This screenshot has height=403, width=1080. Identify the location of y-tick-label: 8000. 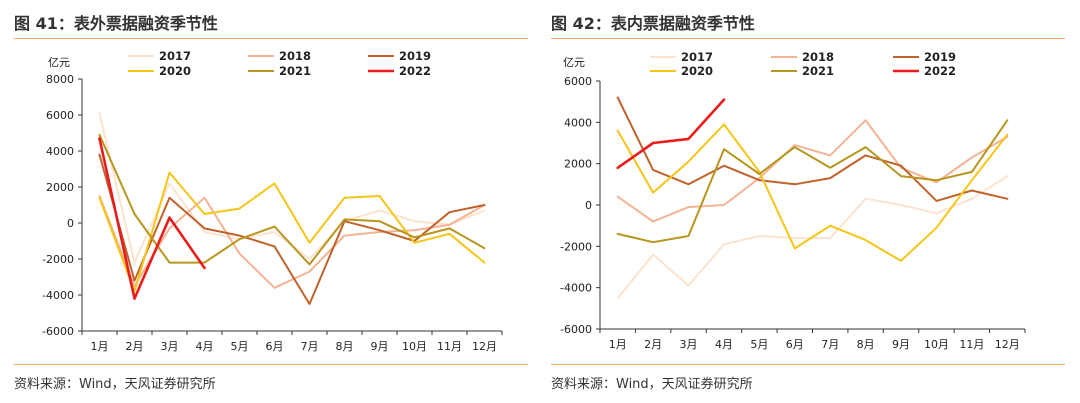
(60, 79).